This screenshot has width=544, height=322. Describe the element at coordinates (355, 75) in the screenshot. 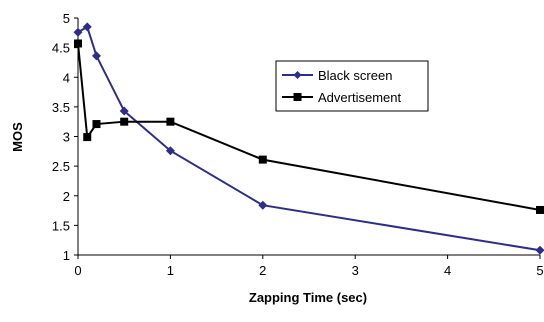

I see `legend-label-black-screen: Black screen` at that location.